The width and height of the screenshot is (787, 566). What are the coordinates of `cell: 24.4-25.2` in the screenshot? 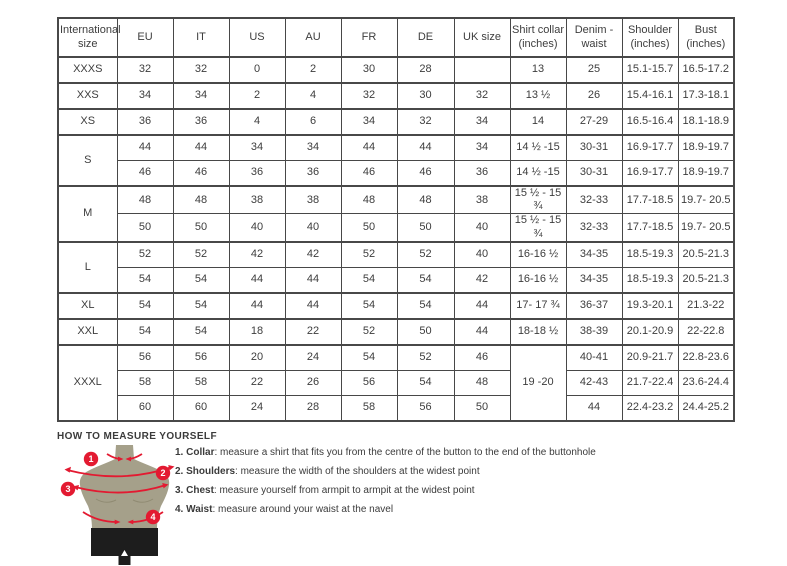 It's located at (706, 408).